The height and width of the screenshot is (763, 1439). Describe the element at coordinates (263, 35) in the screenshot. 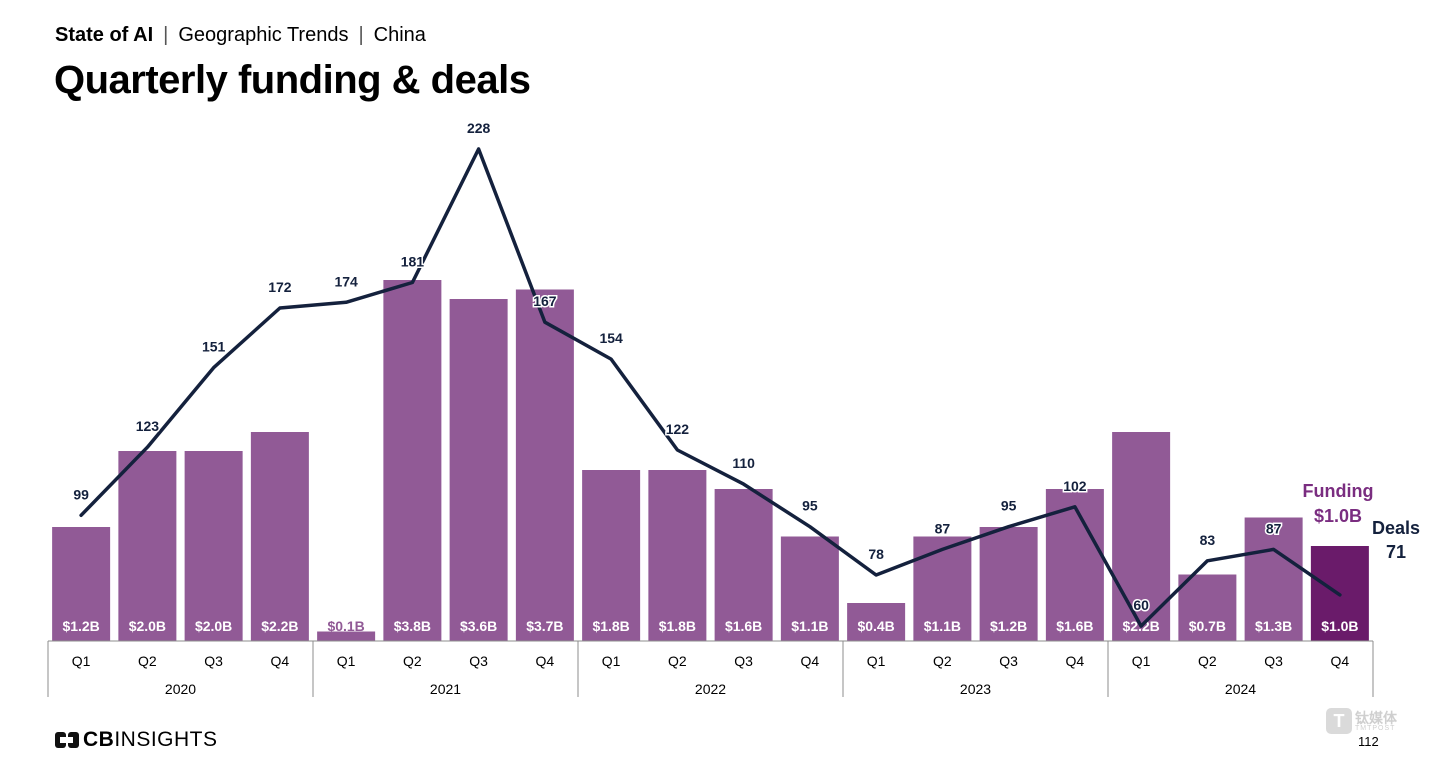

I see `breadcrumb-section: Geographic Trends` at that location.